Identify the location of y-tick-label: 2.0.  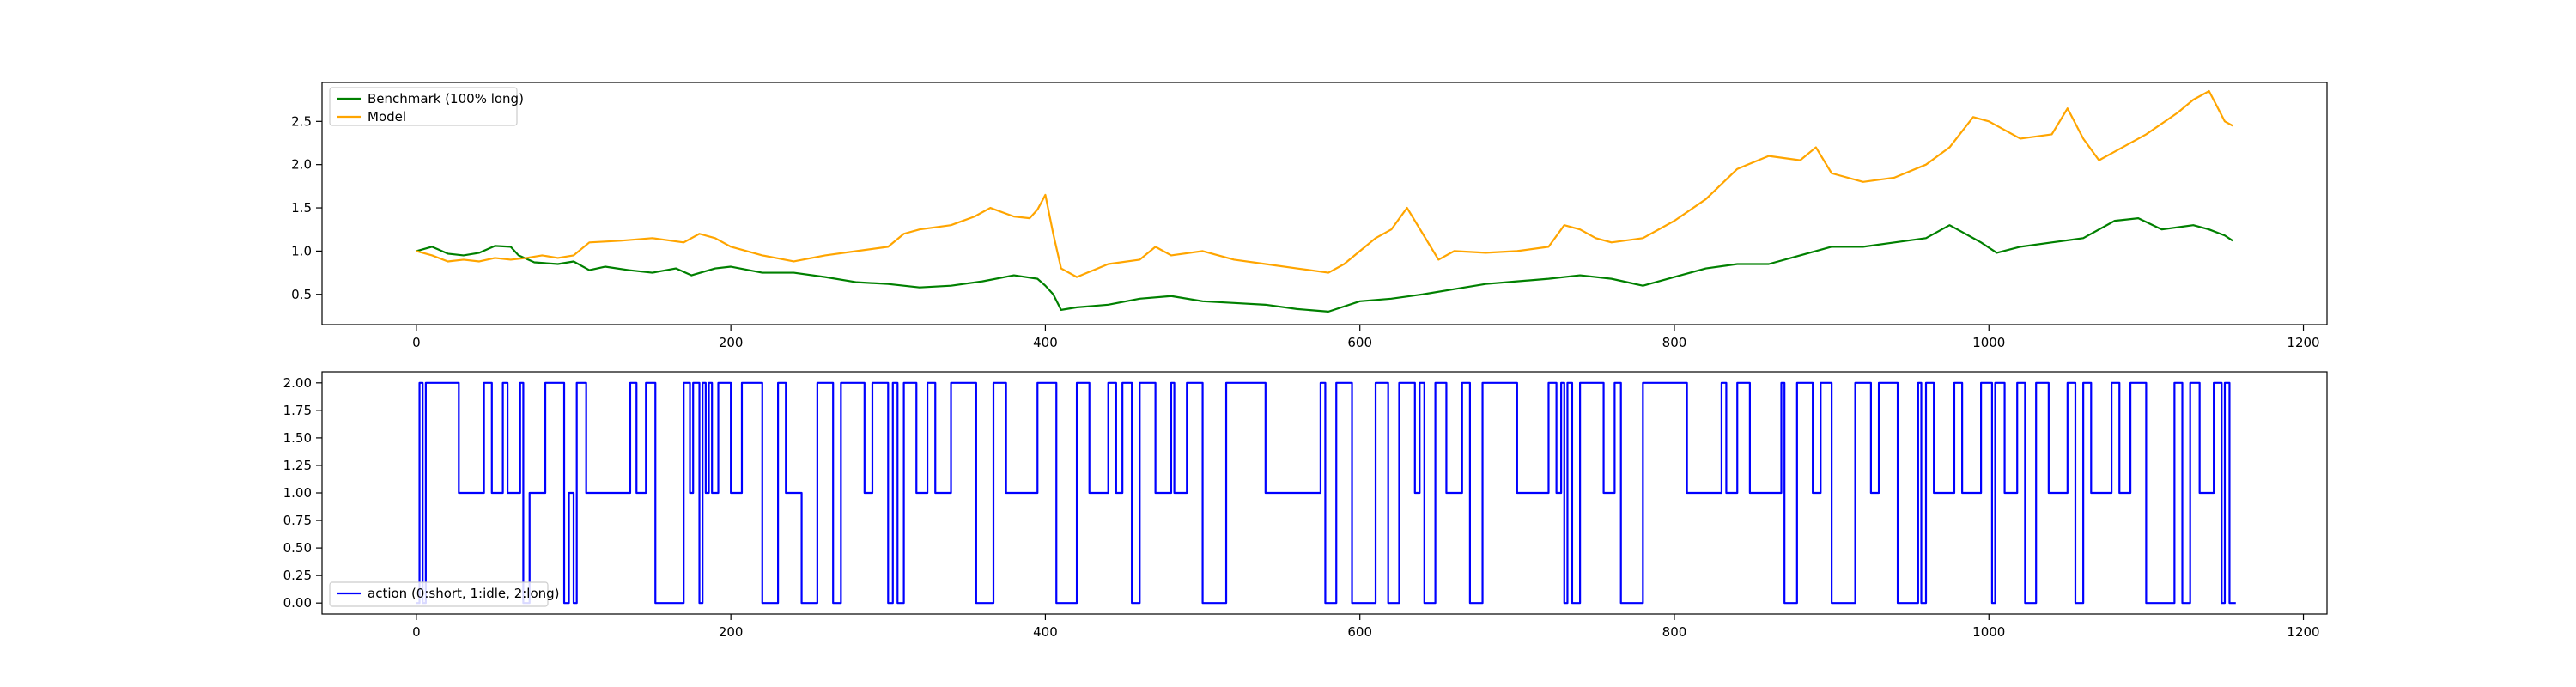
(301, 165).